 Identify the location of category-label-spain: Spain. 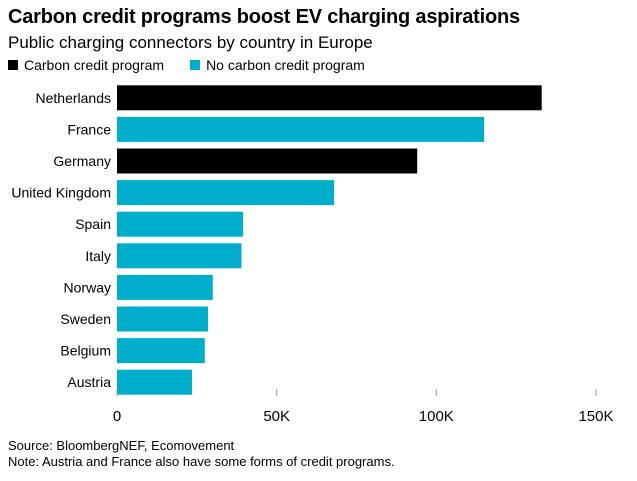
(93, 224).